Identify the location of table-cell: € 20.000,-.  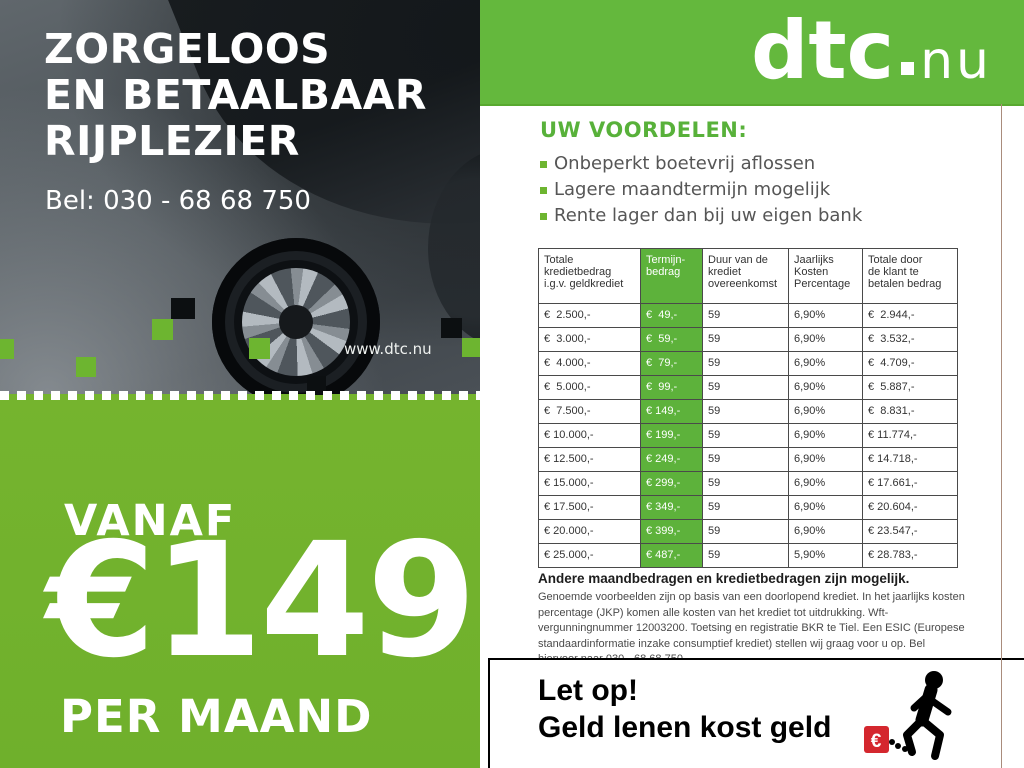
(589, 531).